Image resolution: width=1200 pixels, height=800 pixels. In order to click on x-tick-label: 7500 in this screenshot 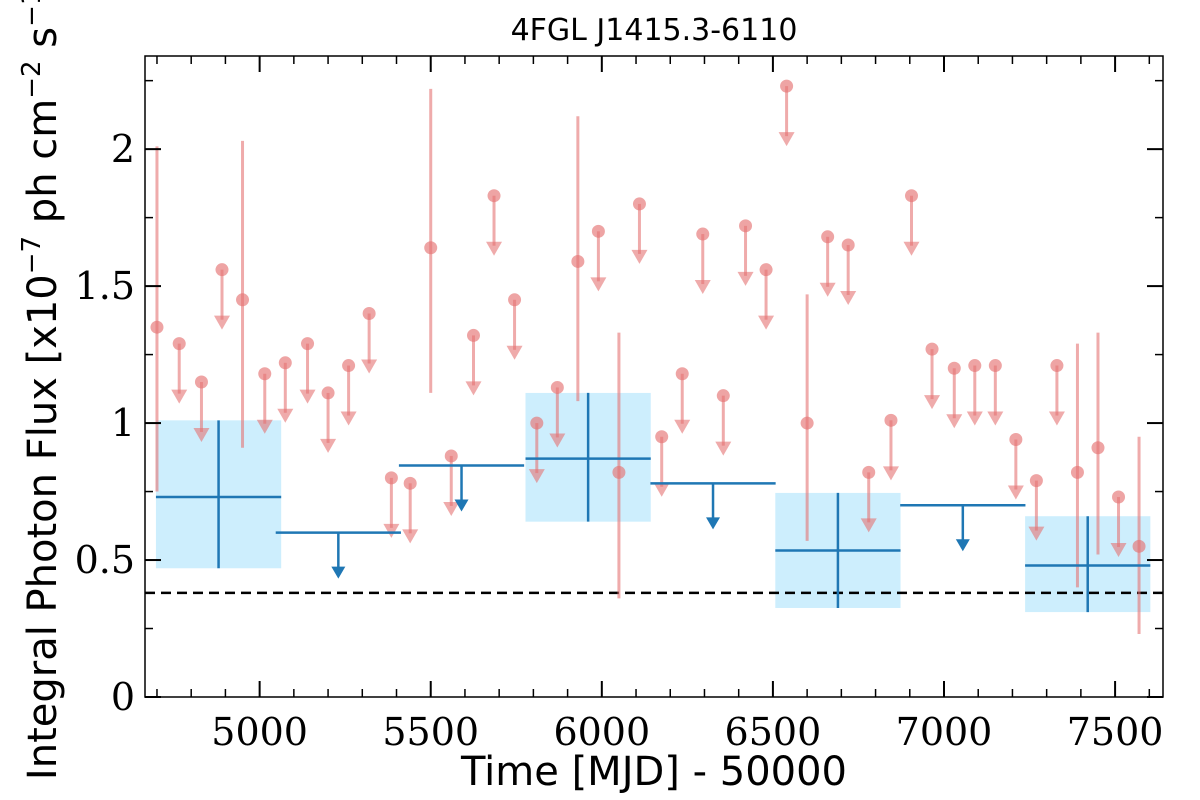, I will do `click(1115, 732)`.